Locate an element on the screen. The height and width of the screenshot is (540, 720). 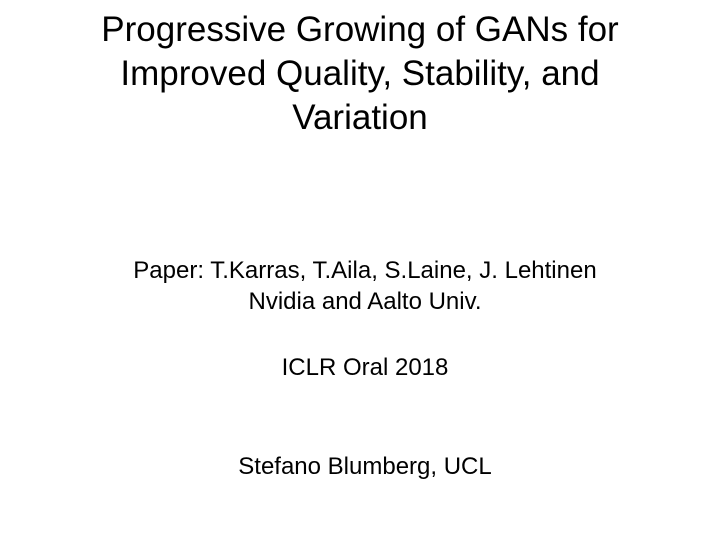
title-line: Variation is located at coordinates (360, 117).